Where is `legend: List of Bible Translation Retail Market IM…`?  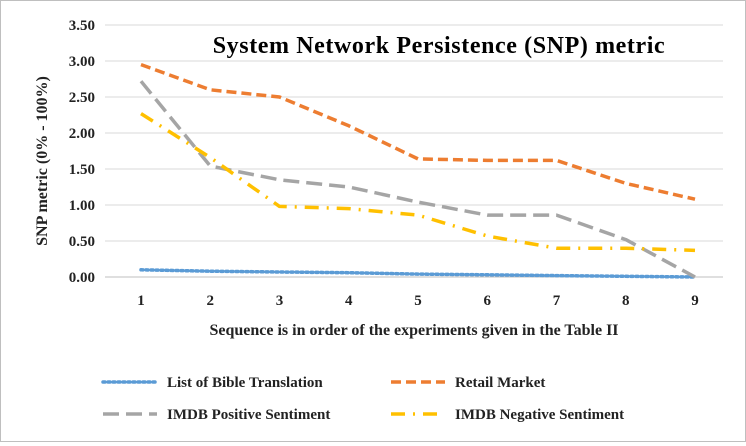
legend: List of Bible Translation Retail Market IM… is located at coordinates (362, 399).